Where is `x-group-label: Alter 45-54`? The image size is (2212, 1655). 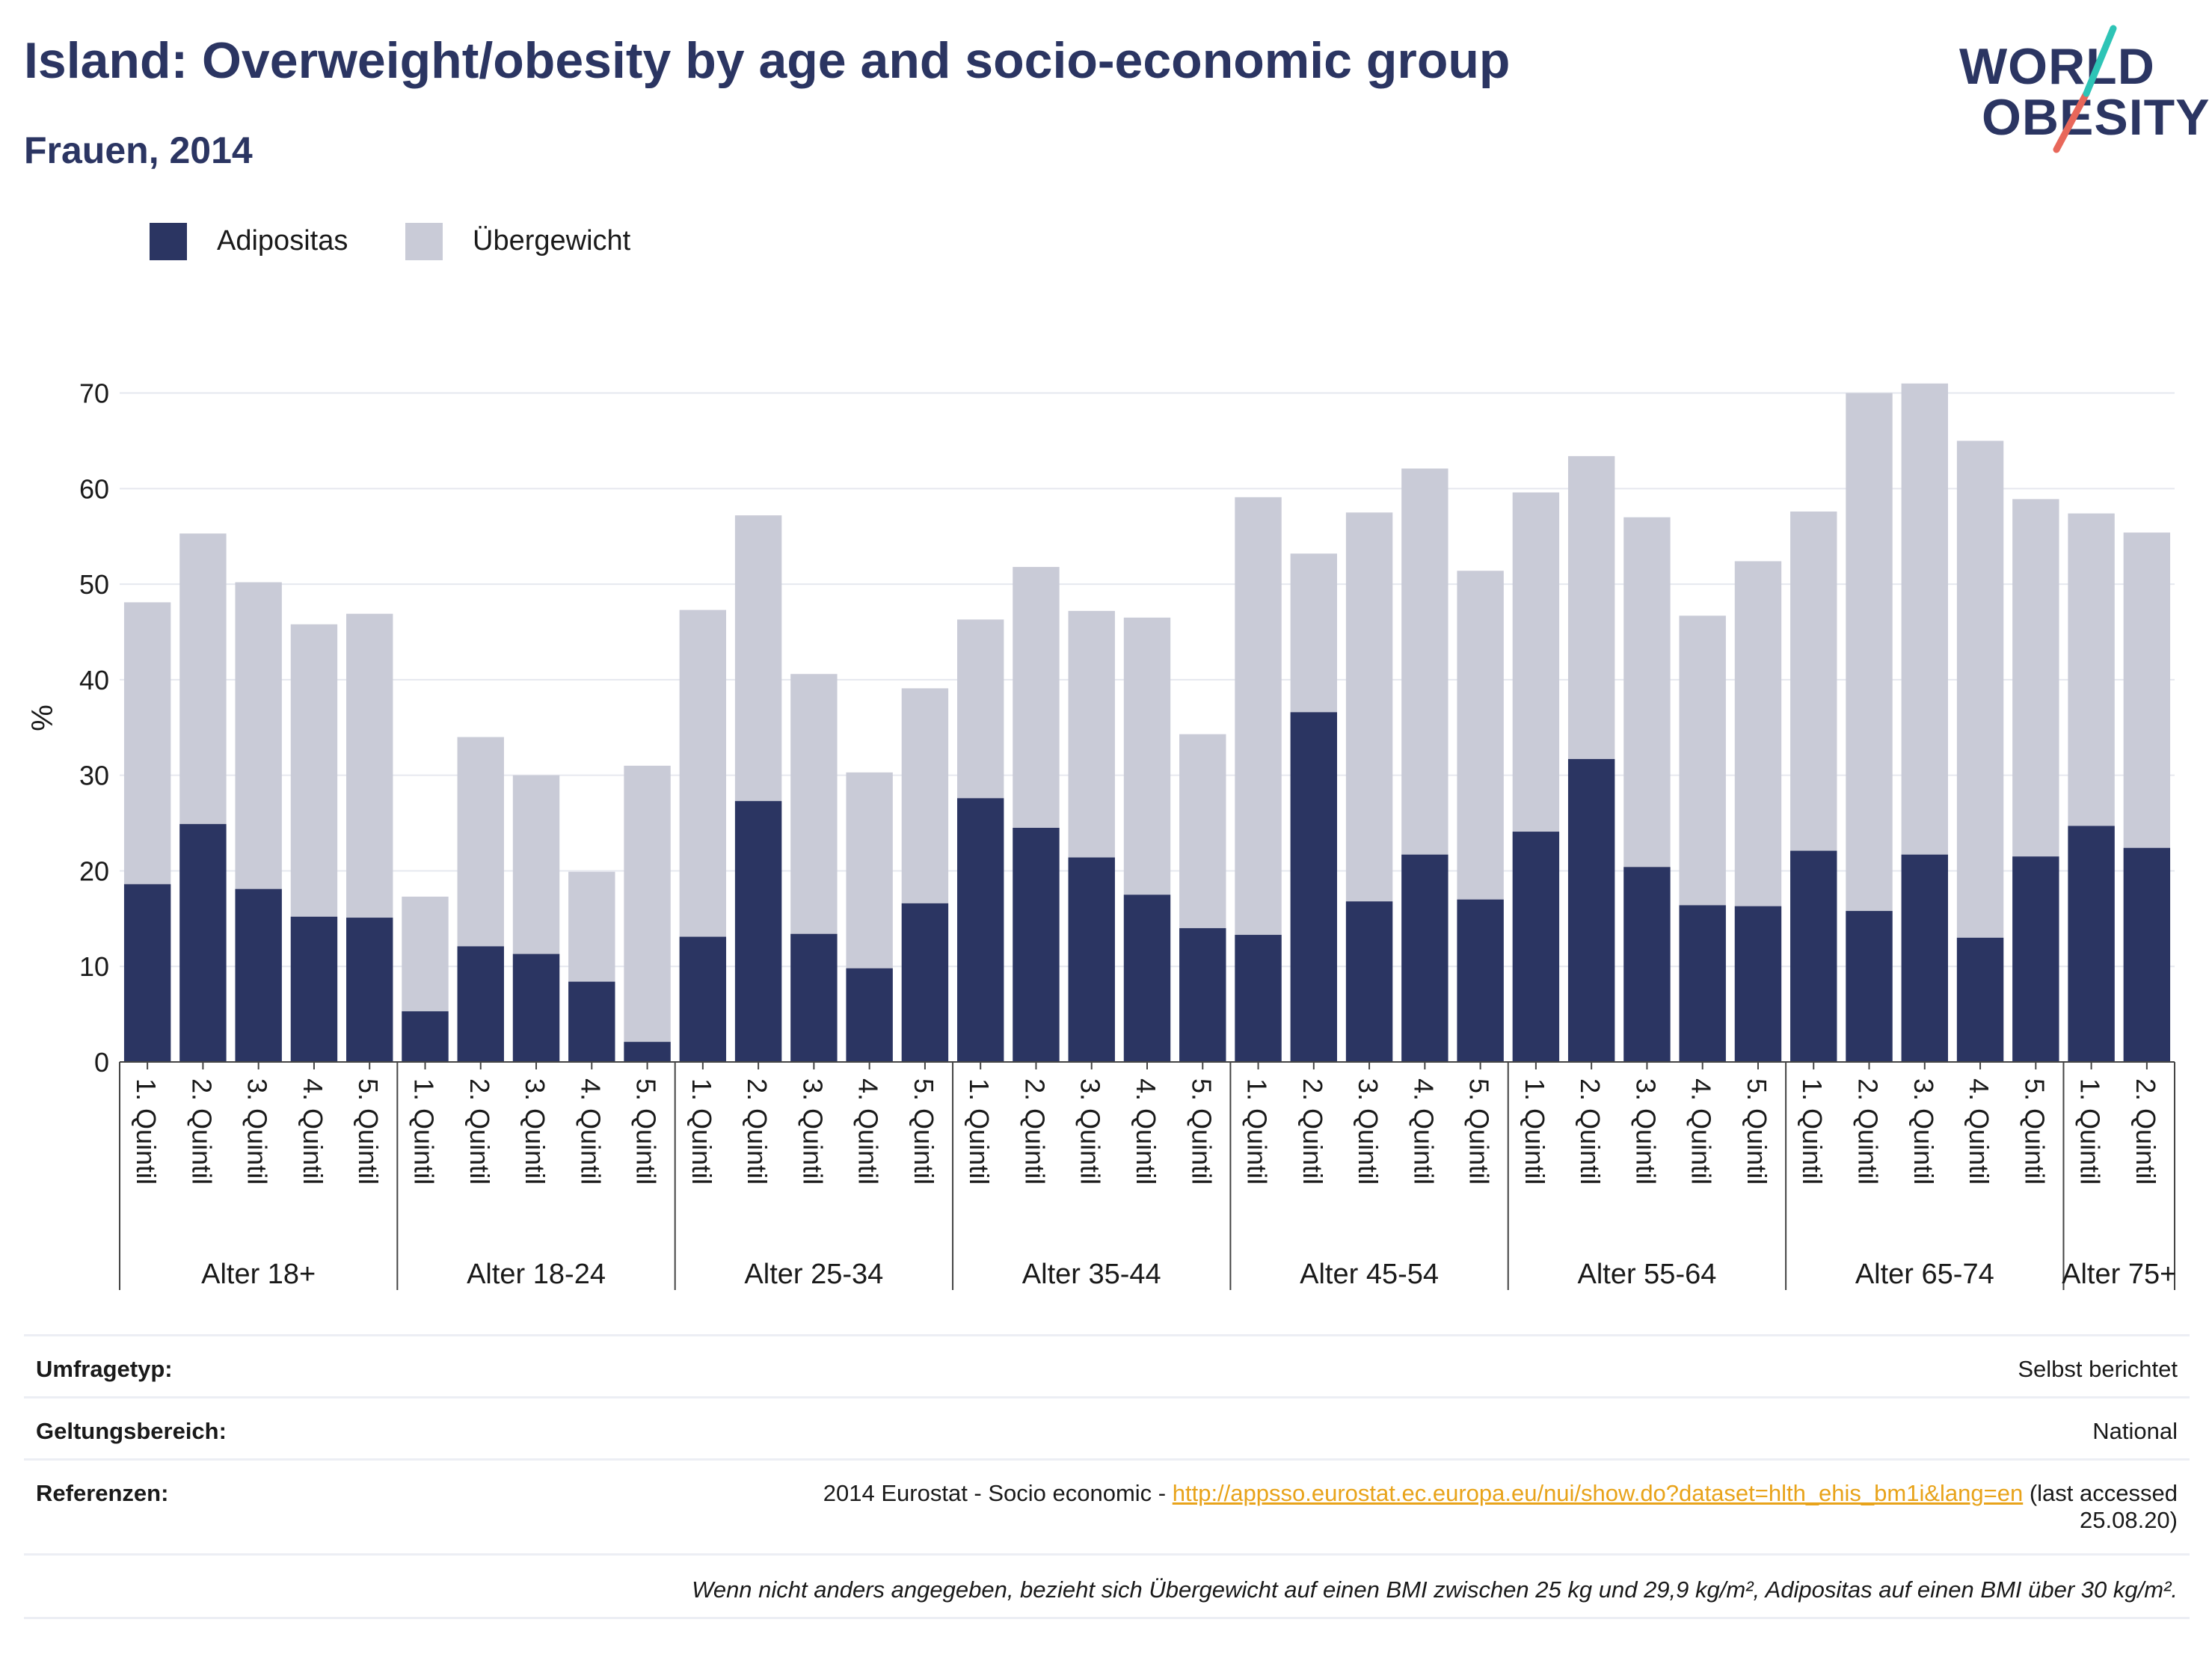
x-group-label: Alter 45-54 is located at coordinates (1369, 1274).